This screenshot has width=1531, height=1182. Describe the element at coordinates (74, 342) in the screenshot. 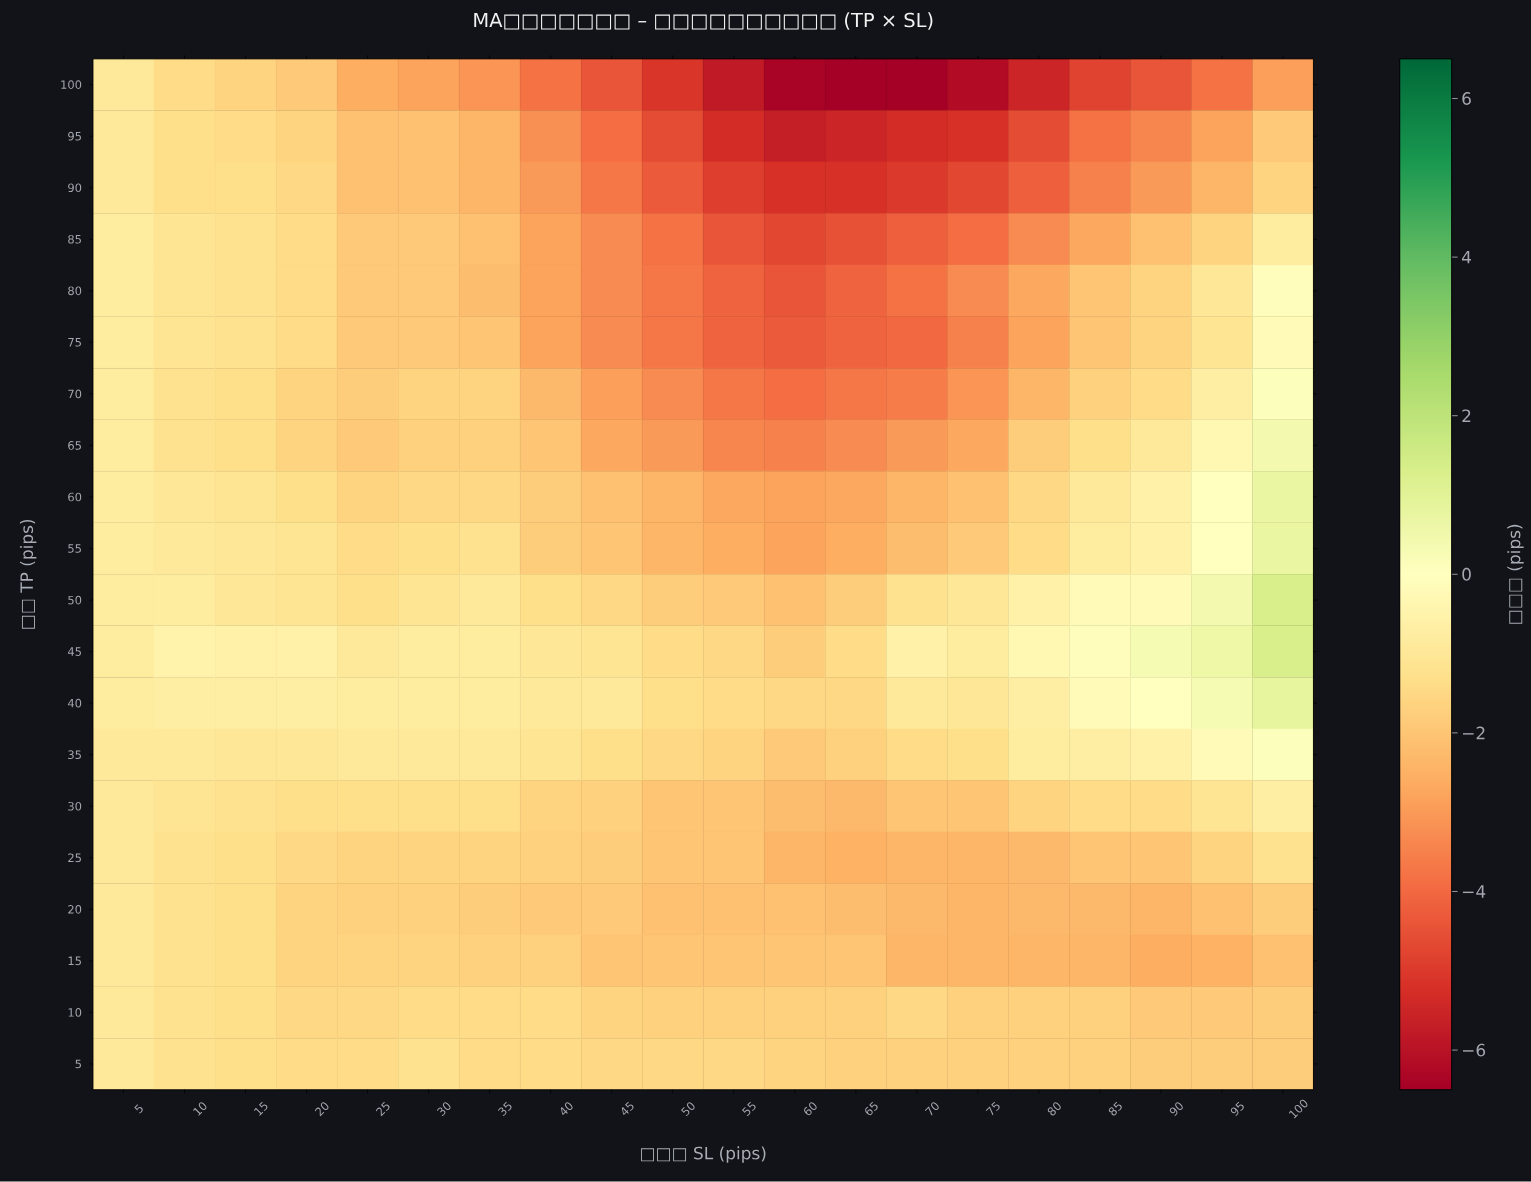

I see `y-tick-label: 75` at that location.